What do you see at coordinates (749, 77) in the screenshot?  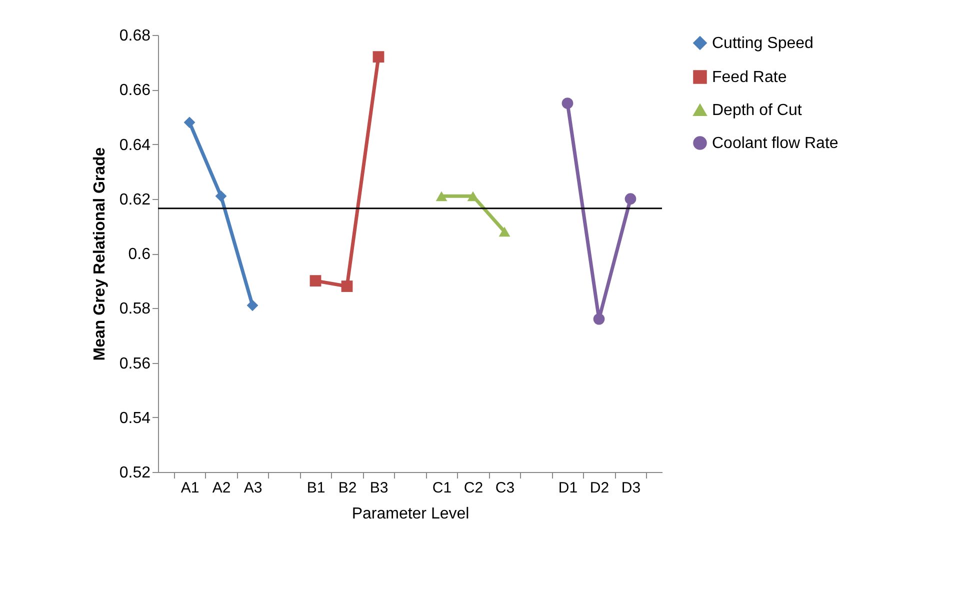 I see `legend-label: Feed Rate` at bounding box center [749, 77].